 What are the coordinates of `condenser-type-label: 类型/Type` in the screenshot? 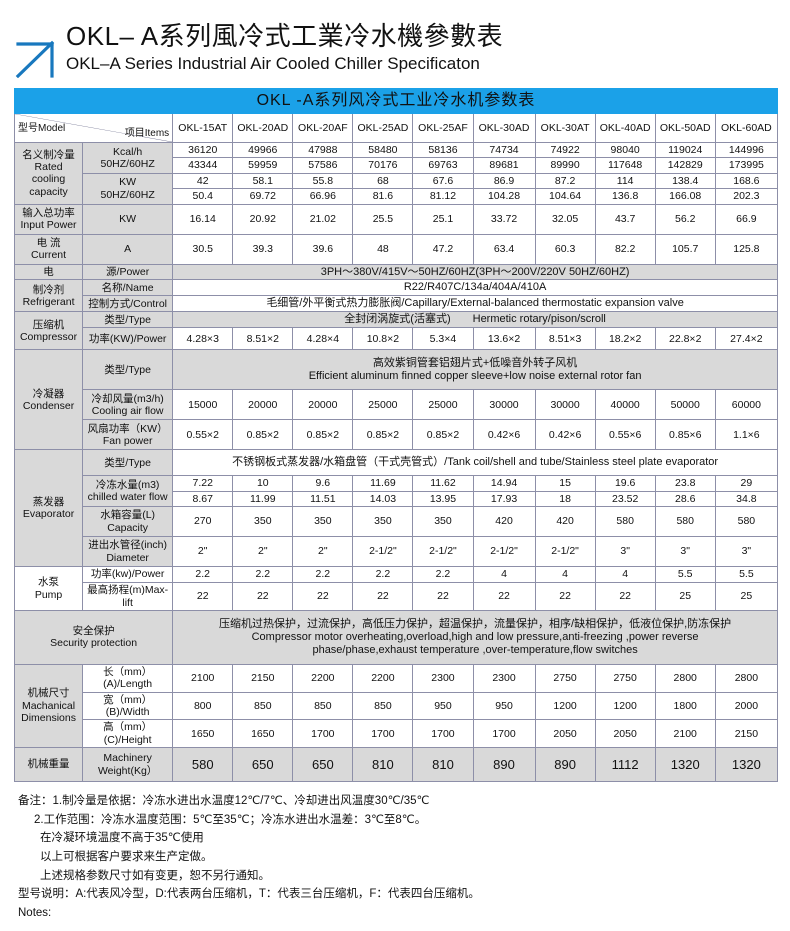 It's located at (128, 370).